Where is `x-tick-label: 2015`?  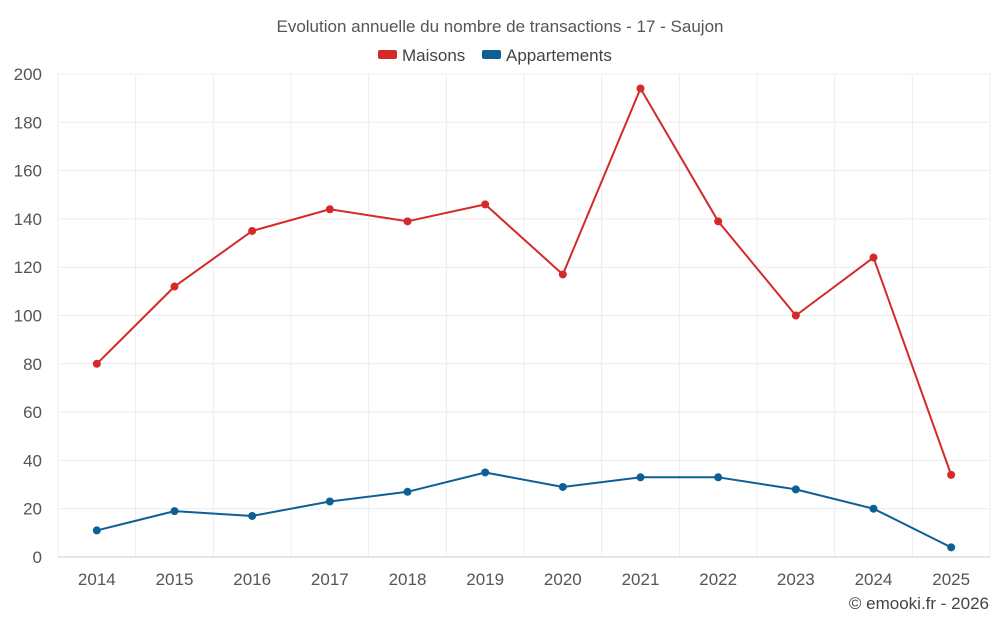
x-tick-label: 2015 is located at coordinates (175, 579).